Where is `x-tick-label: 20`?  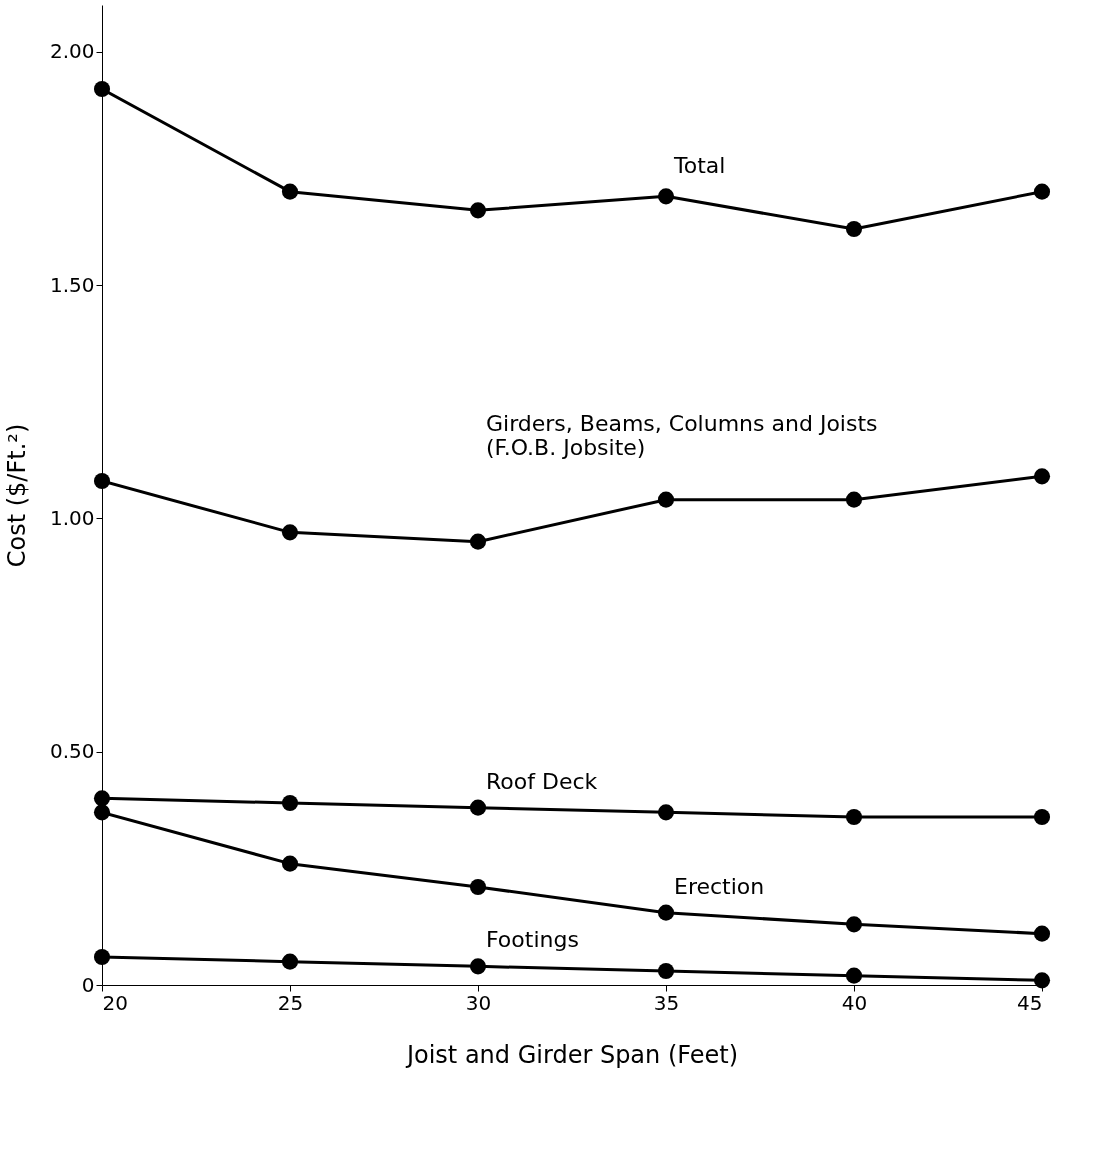 x-tick-label: 20 is located at coordinates (115, 1002).